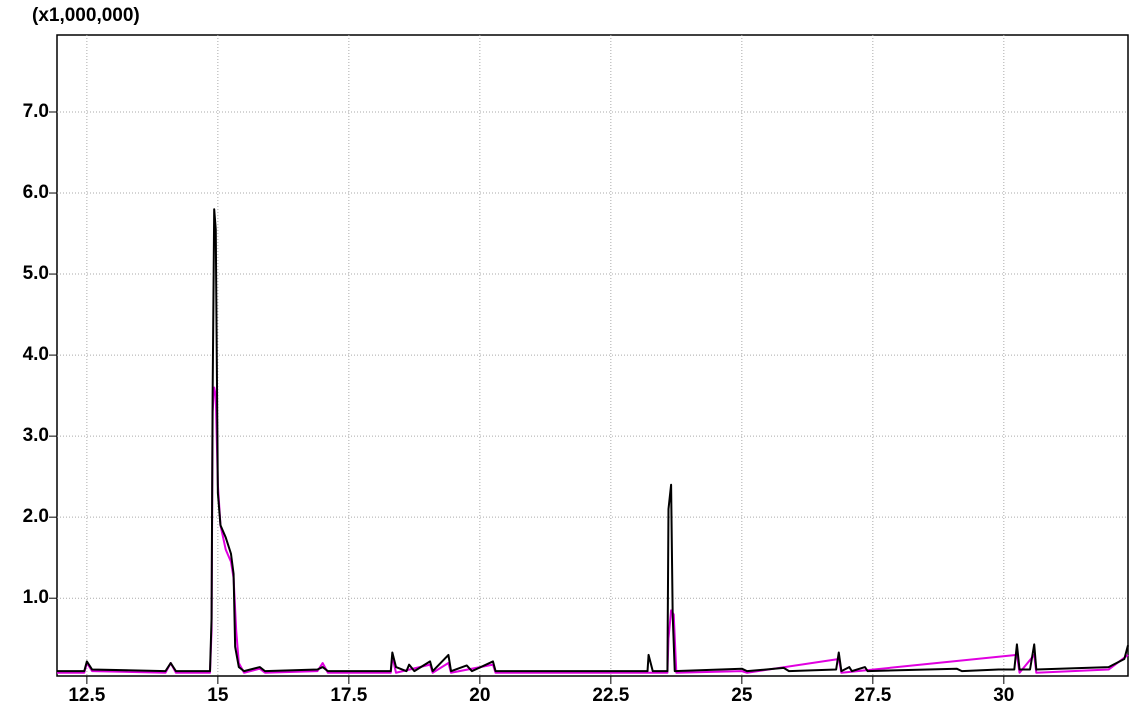 This screenshot has height=707, width=1131. Describe the element at coordinates (479, 695) in the screenshot. I see `x-tick-label: 20` at that location.